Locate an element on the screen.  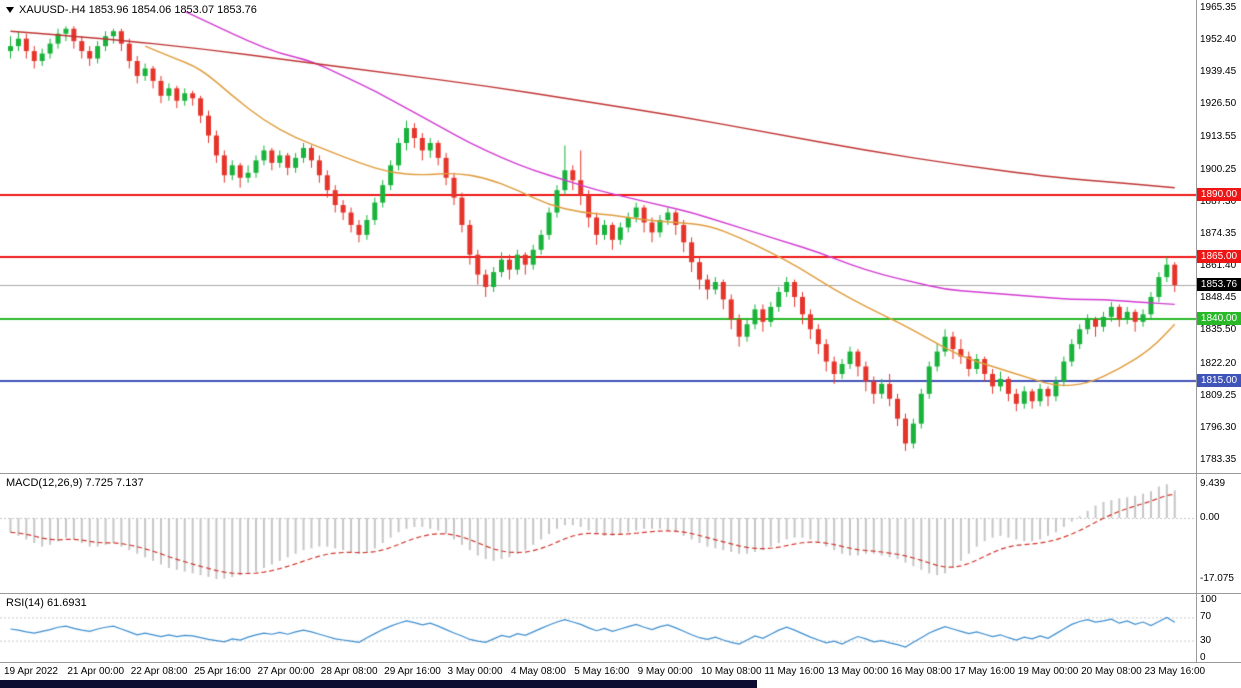
time-axis-label: 10 May 08:00 is located at coordinates (731, 671).